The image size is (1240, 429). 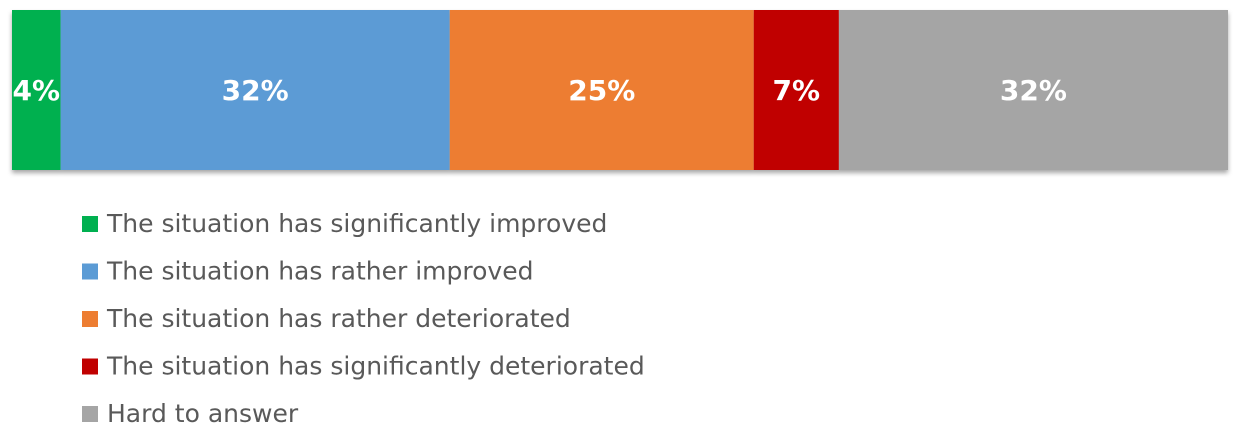 What do you see at coordinates (338, 318) in the screenshot?
I see `legend-label: The situation has rather deteriorated` at bounding box center [338, 318].